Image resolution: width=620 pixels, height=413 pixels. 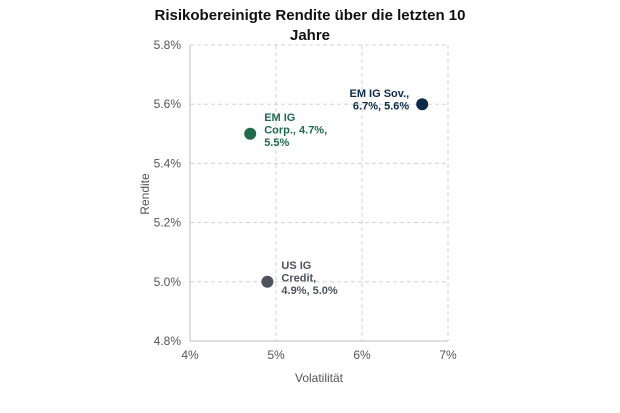 I want to click on x-axis-title: Volatilität, so click(x=319, y=378).